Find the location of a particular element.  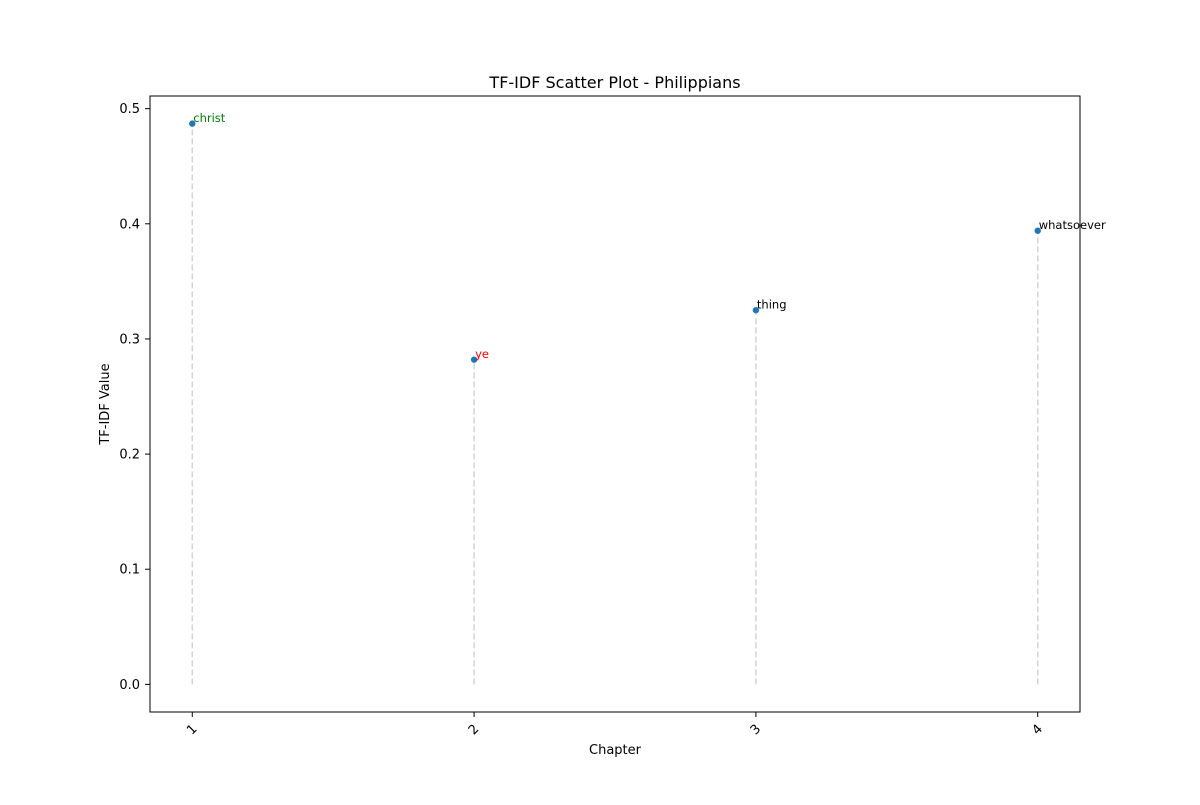

x-tick-label: 3 is located at coordinates (756, 730).